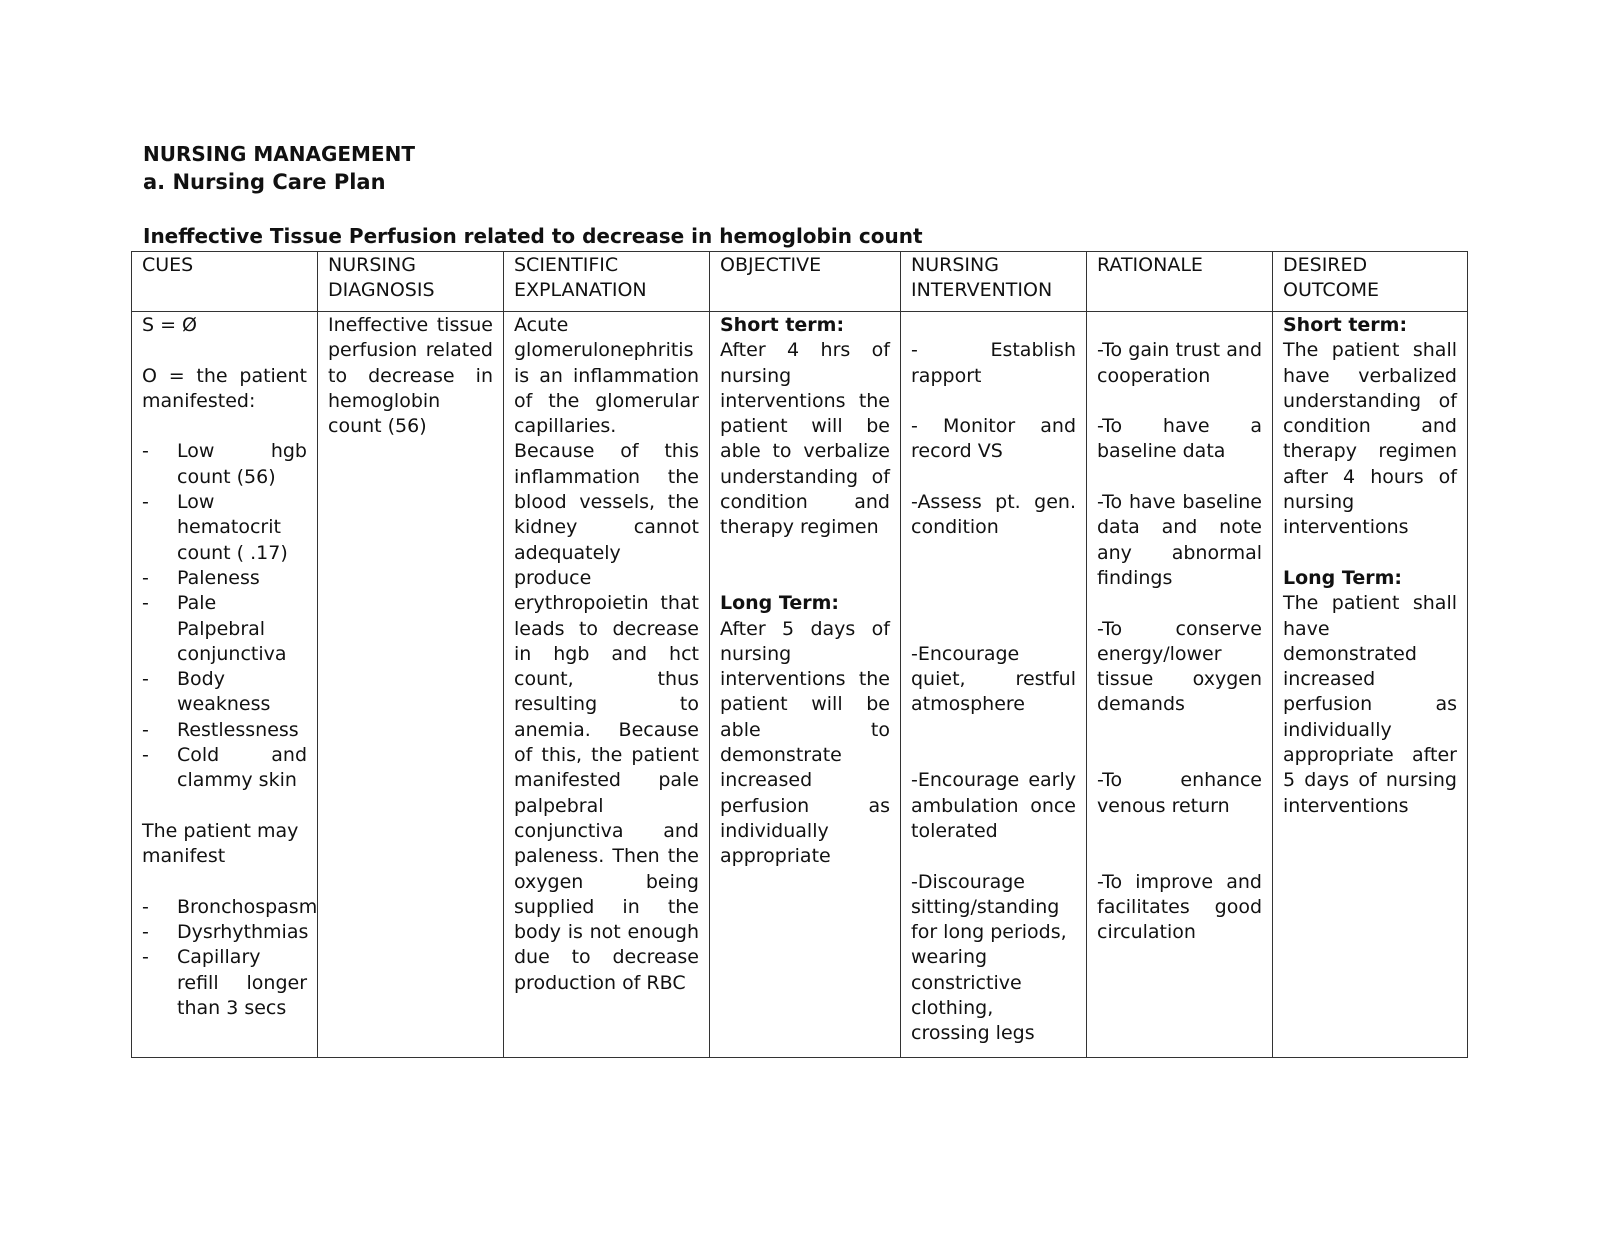 This screenshot has width=1600, height=1236. Describe the element at coordinates (224, 464) in the screenshot. I see `list-item: Low hgb count (56)` at that location.